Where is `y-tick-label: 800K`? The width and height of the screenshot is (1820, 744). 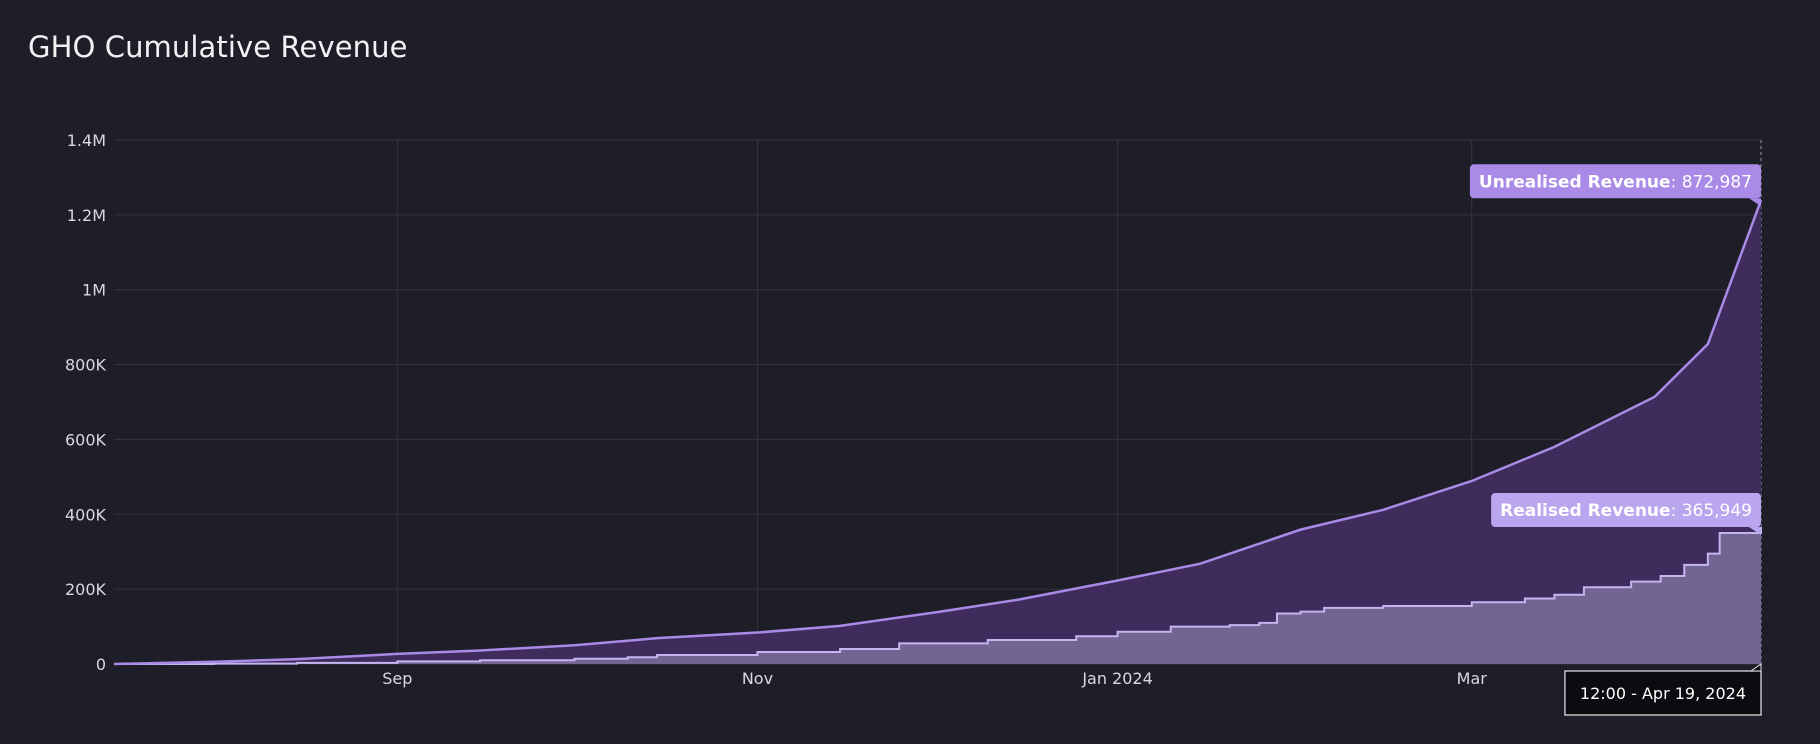
y-tick-label: 800K is located at coordinates (86, 365).